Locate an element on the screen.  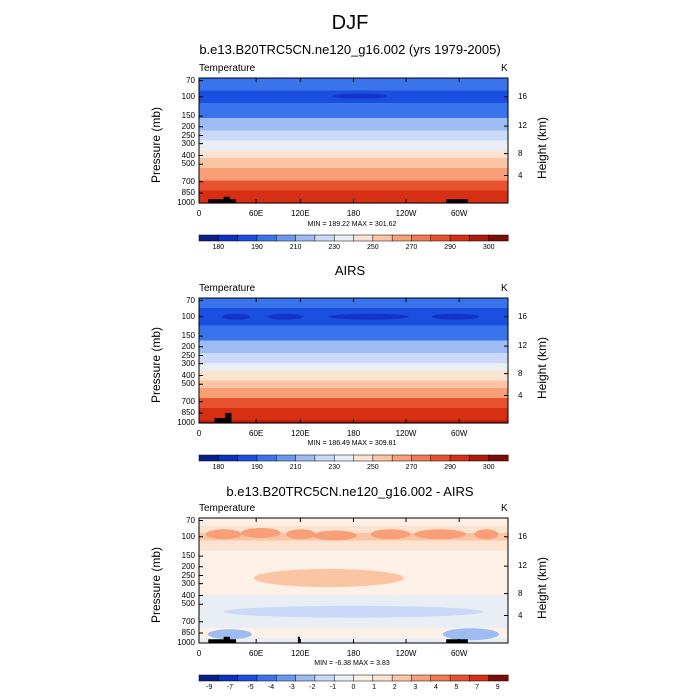
colorbar-label: 300 is located at coordinates (488, 467).